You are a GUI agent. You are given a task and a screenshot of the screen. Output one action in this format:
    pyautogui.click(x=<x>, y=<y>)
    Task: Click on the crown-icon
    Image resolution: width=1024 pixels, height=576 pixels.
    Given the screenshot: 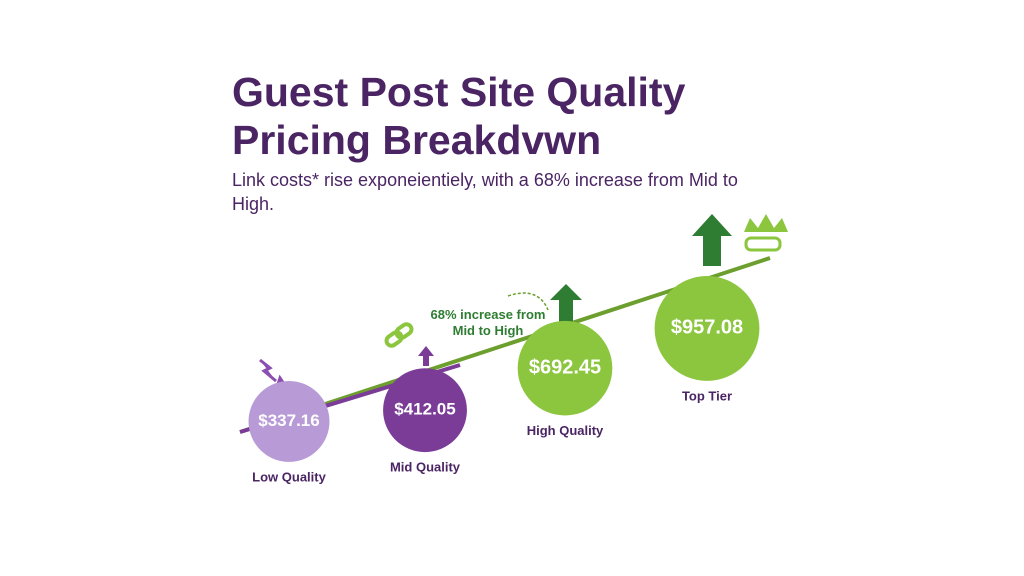 What is the action you would take?
    pyautogui.click(x=766, y=233)
    